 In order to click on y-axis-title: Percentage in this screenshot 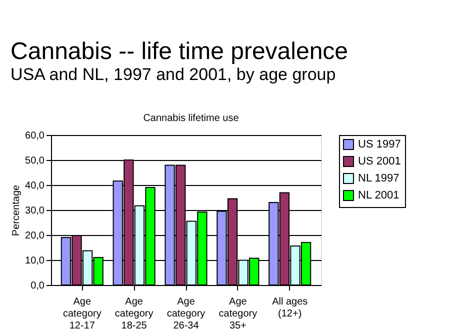, I will do `click(16, 210)`.